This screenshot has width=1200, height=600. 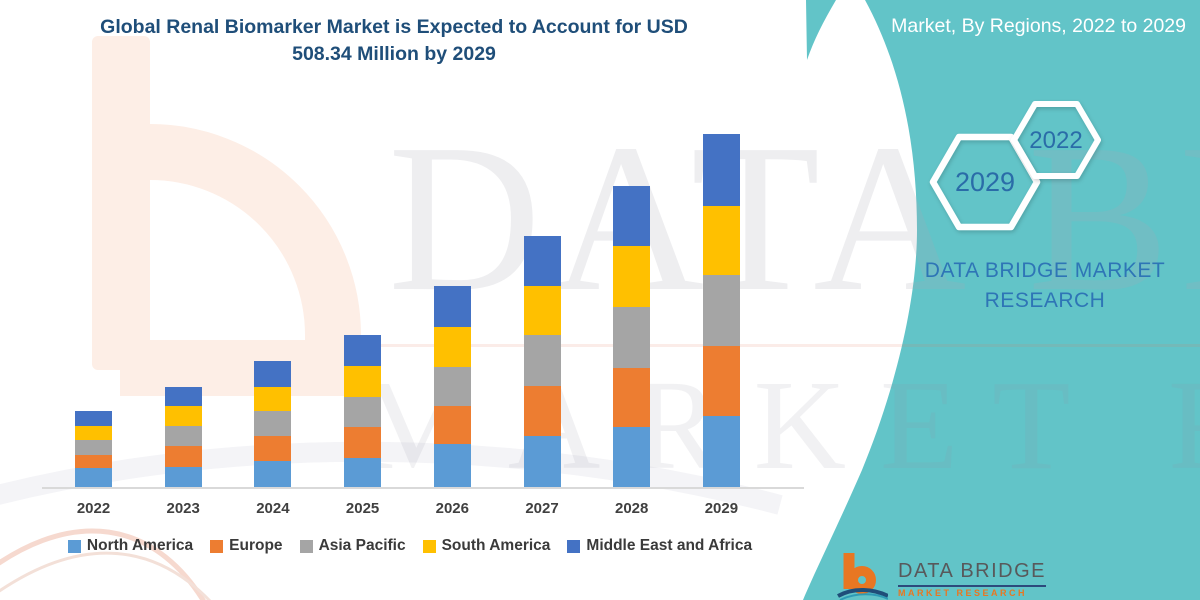 What do you see at coordinates (1045, 300) in the screenshot?
I see `panel-caption-line2: RESEARCH` at bounding box center [1045, 300].